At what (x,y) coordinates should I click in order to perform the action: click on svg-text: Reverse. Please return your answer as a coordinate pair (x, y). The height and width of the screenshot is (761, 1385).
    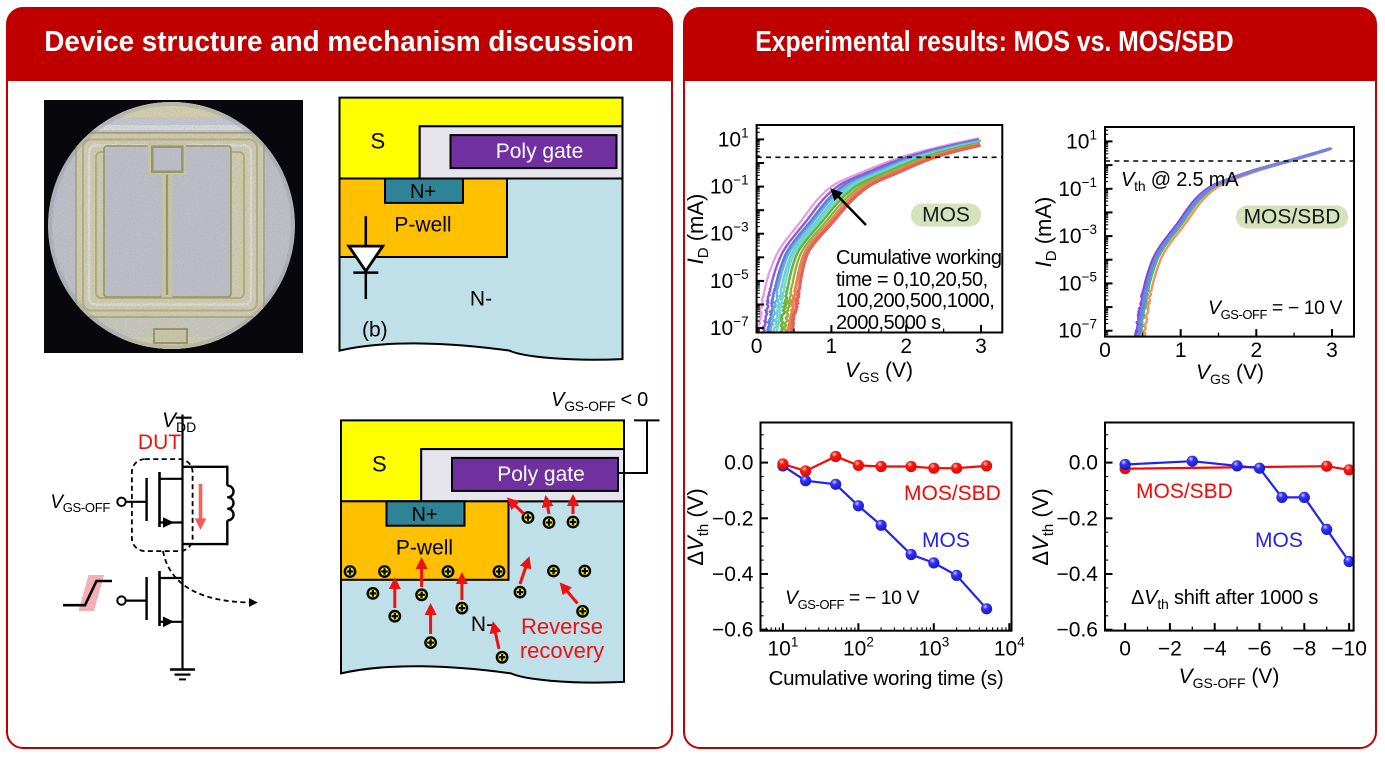
    Looking at the image, I should click on (562, 626).